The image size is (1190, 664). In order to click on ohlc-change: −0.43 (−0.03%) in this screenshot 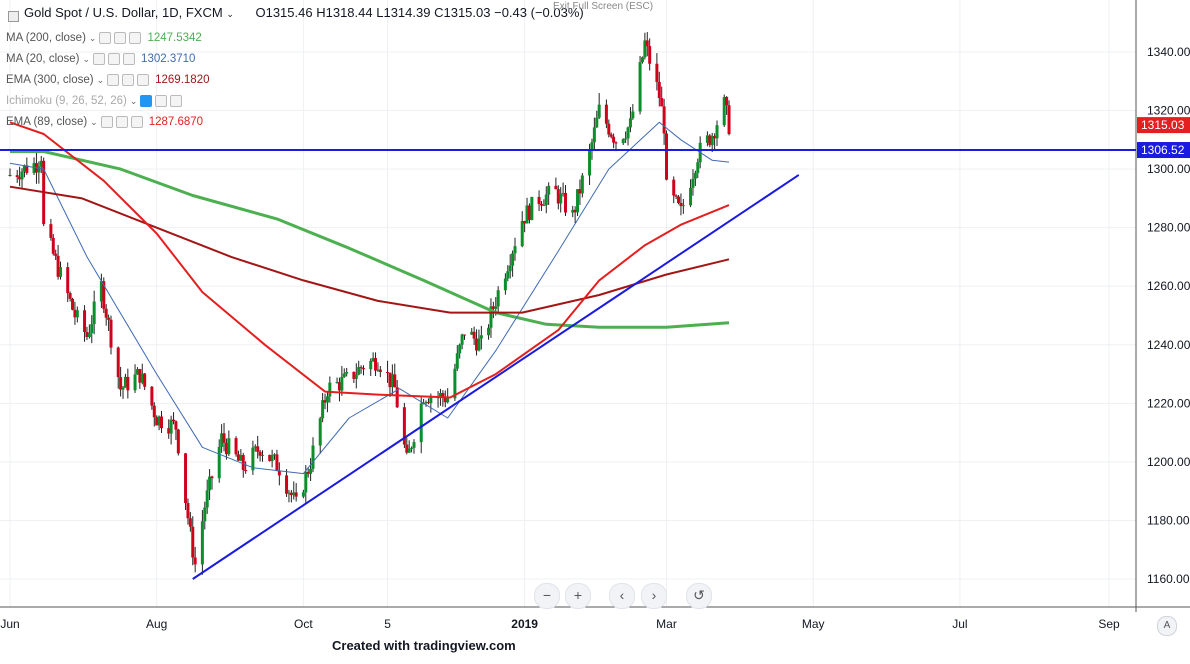, I will do `click(539, 12)`.